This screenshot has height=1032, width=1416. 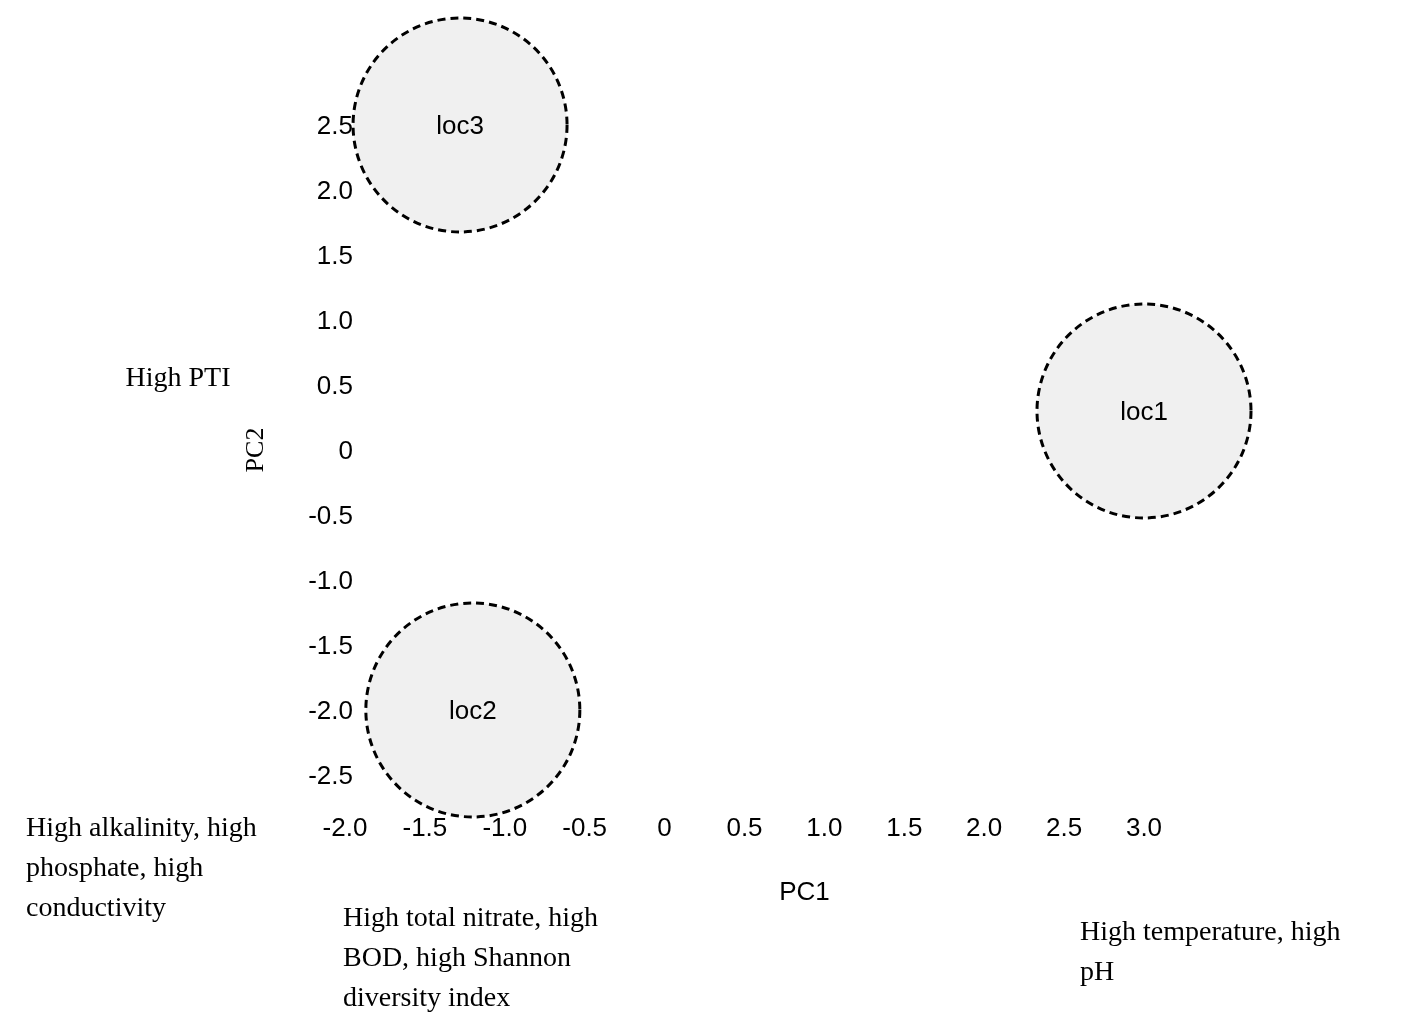 I want to click on y-tick-label: 1.5, so click(x=334, y=255).